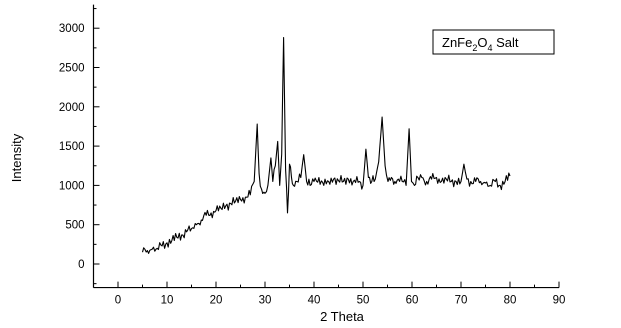  I want to click on x-tick-label: 70, so click(461, 301).